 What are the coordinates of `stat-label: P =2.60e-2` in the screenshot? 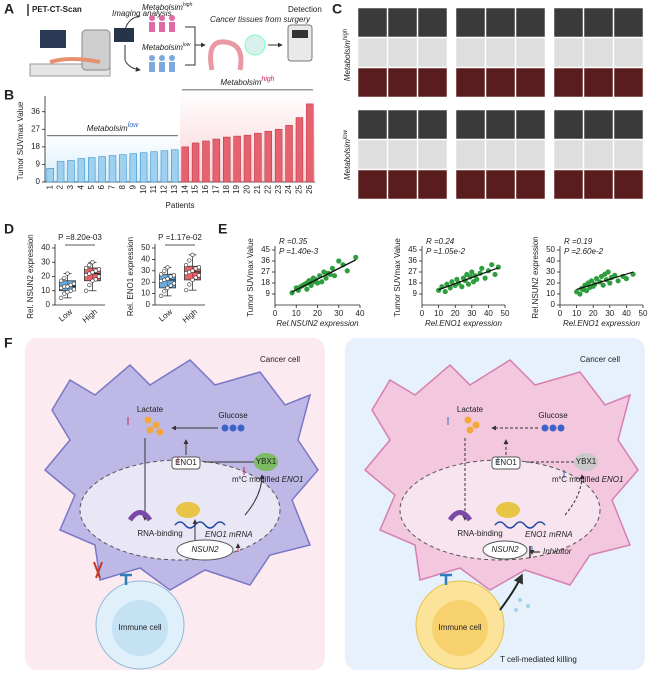 It's located at (584, 251).